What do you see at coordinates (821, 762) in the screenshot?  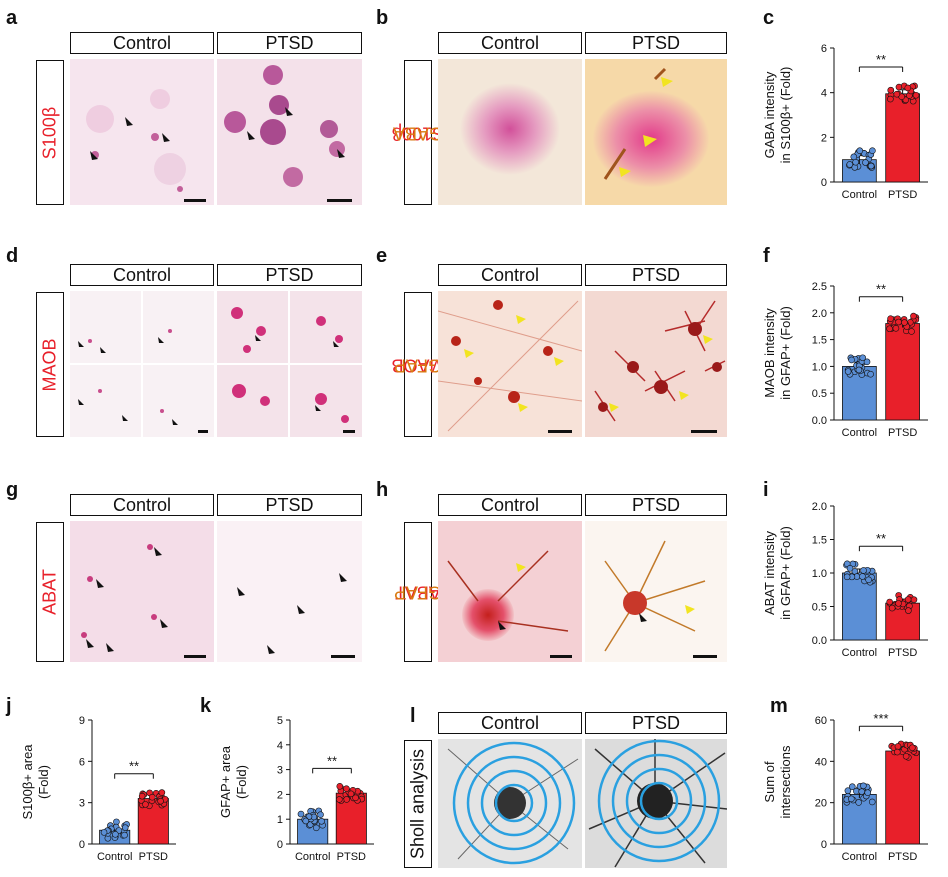 I see `y-tick-label: 40` at bounding box center [821, 762].